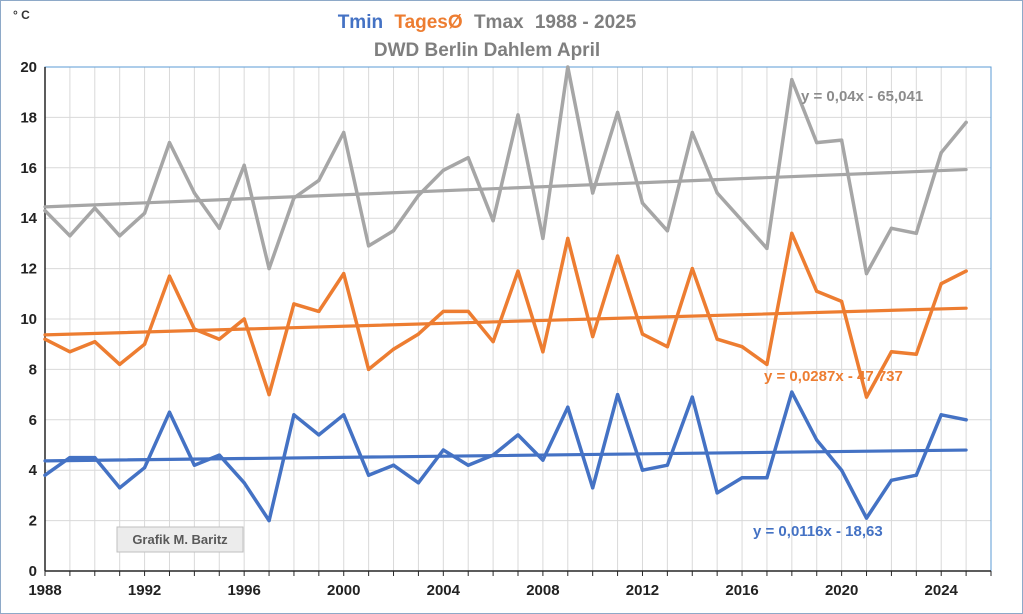 This screenshot has height=614, width=1023. What do you see at coordinates (487, 50) in the screenshot?
I see `chart-subtitle: DWD Berlin Dahlem April` at bounding box center [487, 50].